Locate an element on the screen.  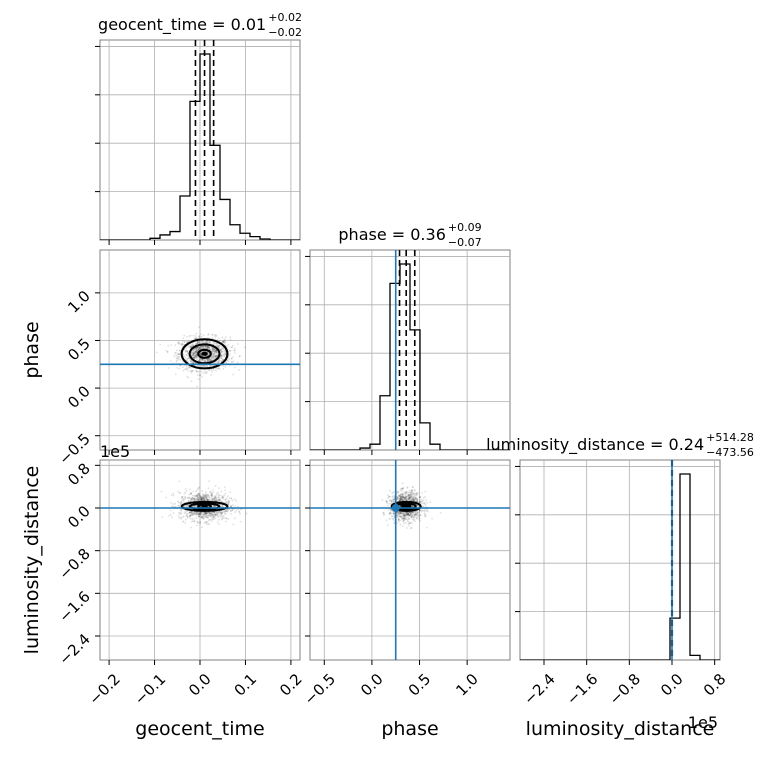
x-tick-label: −0.8 is located at coordinates (625, 689).